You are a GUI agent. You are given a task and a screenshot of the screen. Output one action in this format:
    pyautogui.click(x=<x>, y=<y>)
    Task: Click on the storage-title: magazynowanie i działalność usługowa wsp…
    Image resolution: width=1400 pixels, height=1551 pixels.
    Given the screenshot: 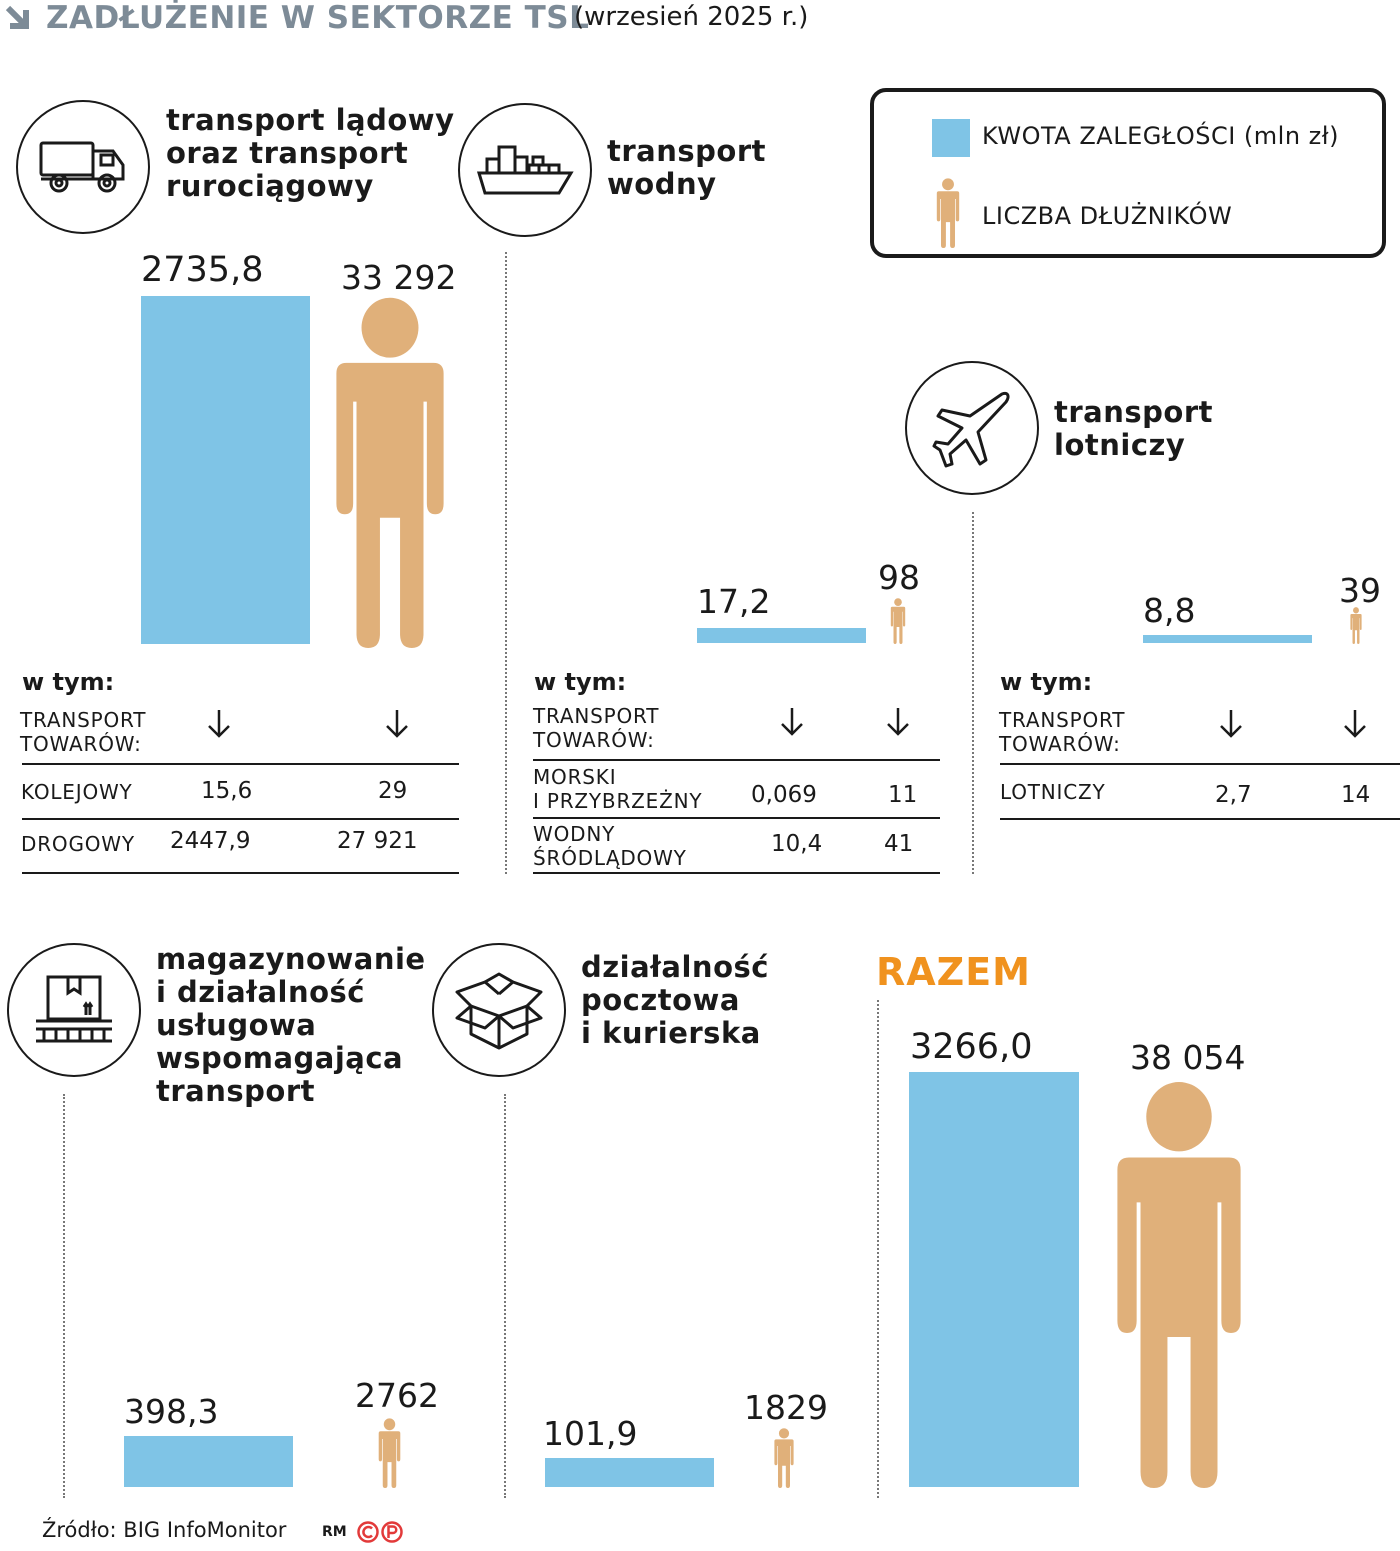 What is the action you would take?
    pyautogui.click(x=291, y=1025)
    